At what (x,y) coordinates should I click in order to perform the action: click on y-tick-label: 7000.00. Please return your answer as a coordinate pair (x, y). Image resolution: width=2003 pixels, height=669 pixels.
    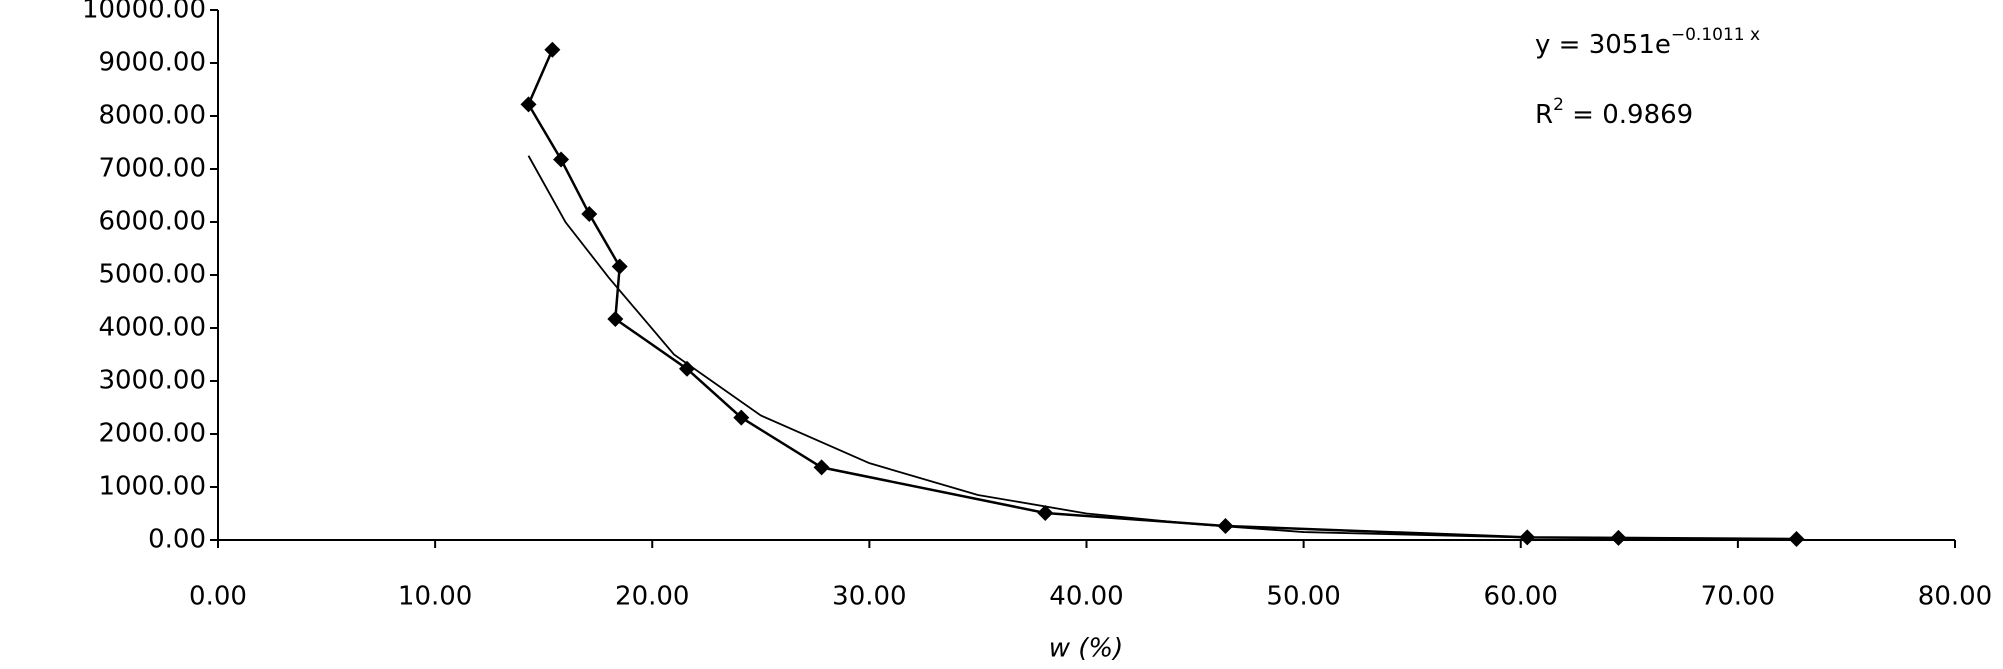
    Looking at the image, I should click on (152, 169).